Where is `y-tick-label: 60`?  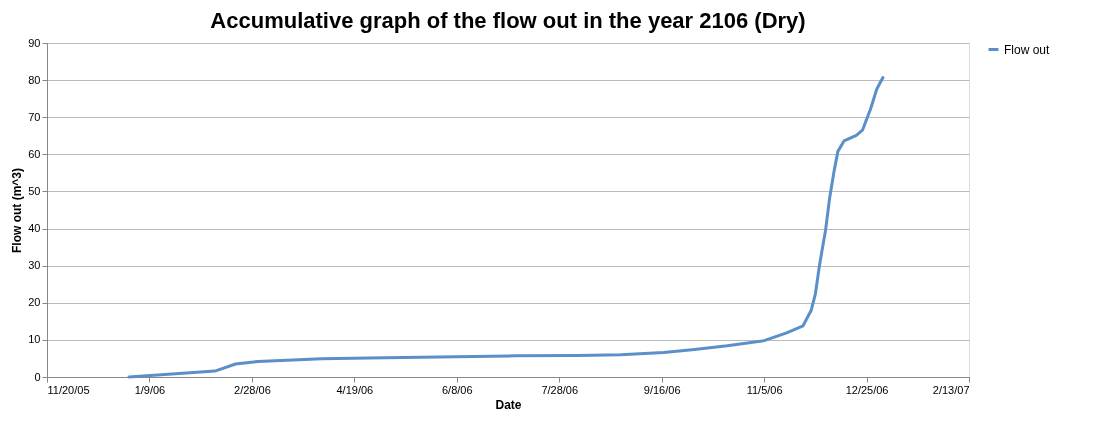 y-tick-label: 60 is located at coordinates (34, 153).